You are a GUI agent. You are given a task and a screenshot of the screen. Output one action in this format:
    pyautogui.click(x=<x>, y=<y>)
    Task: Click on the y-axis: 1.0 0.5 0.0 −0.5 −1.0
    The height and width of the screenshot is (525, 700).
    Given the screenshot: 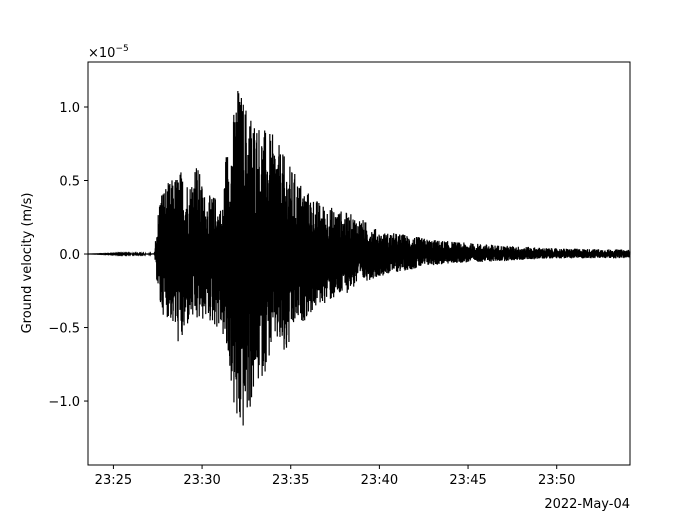 What is the action you would take?
    pyautogui.click(x=68, y=255)
    